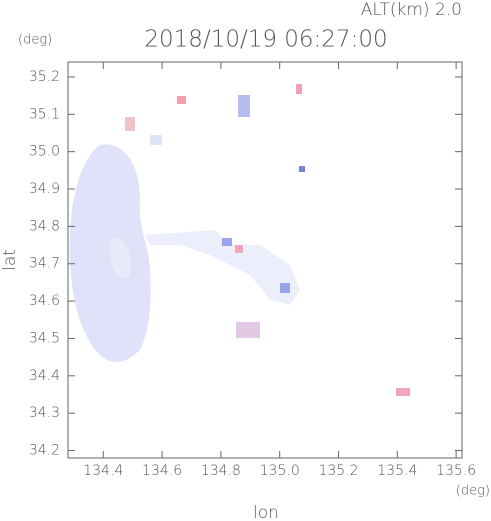  I want to click on x-tick-label: 134.8, so click(221, 471).